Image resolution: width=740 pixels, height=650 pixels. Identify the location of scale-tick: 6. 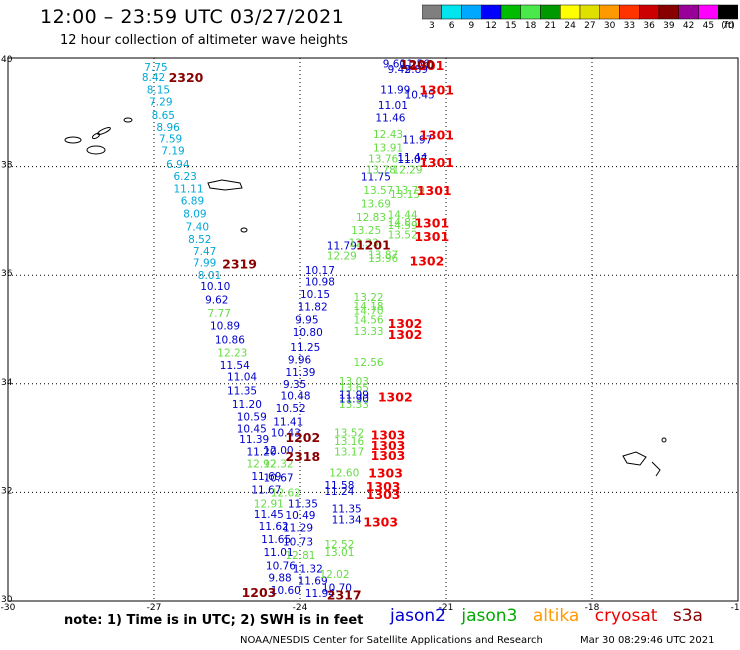
(451, 26).